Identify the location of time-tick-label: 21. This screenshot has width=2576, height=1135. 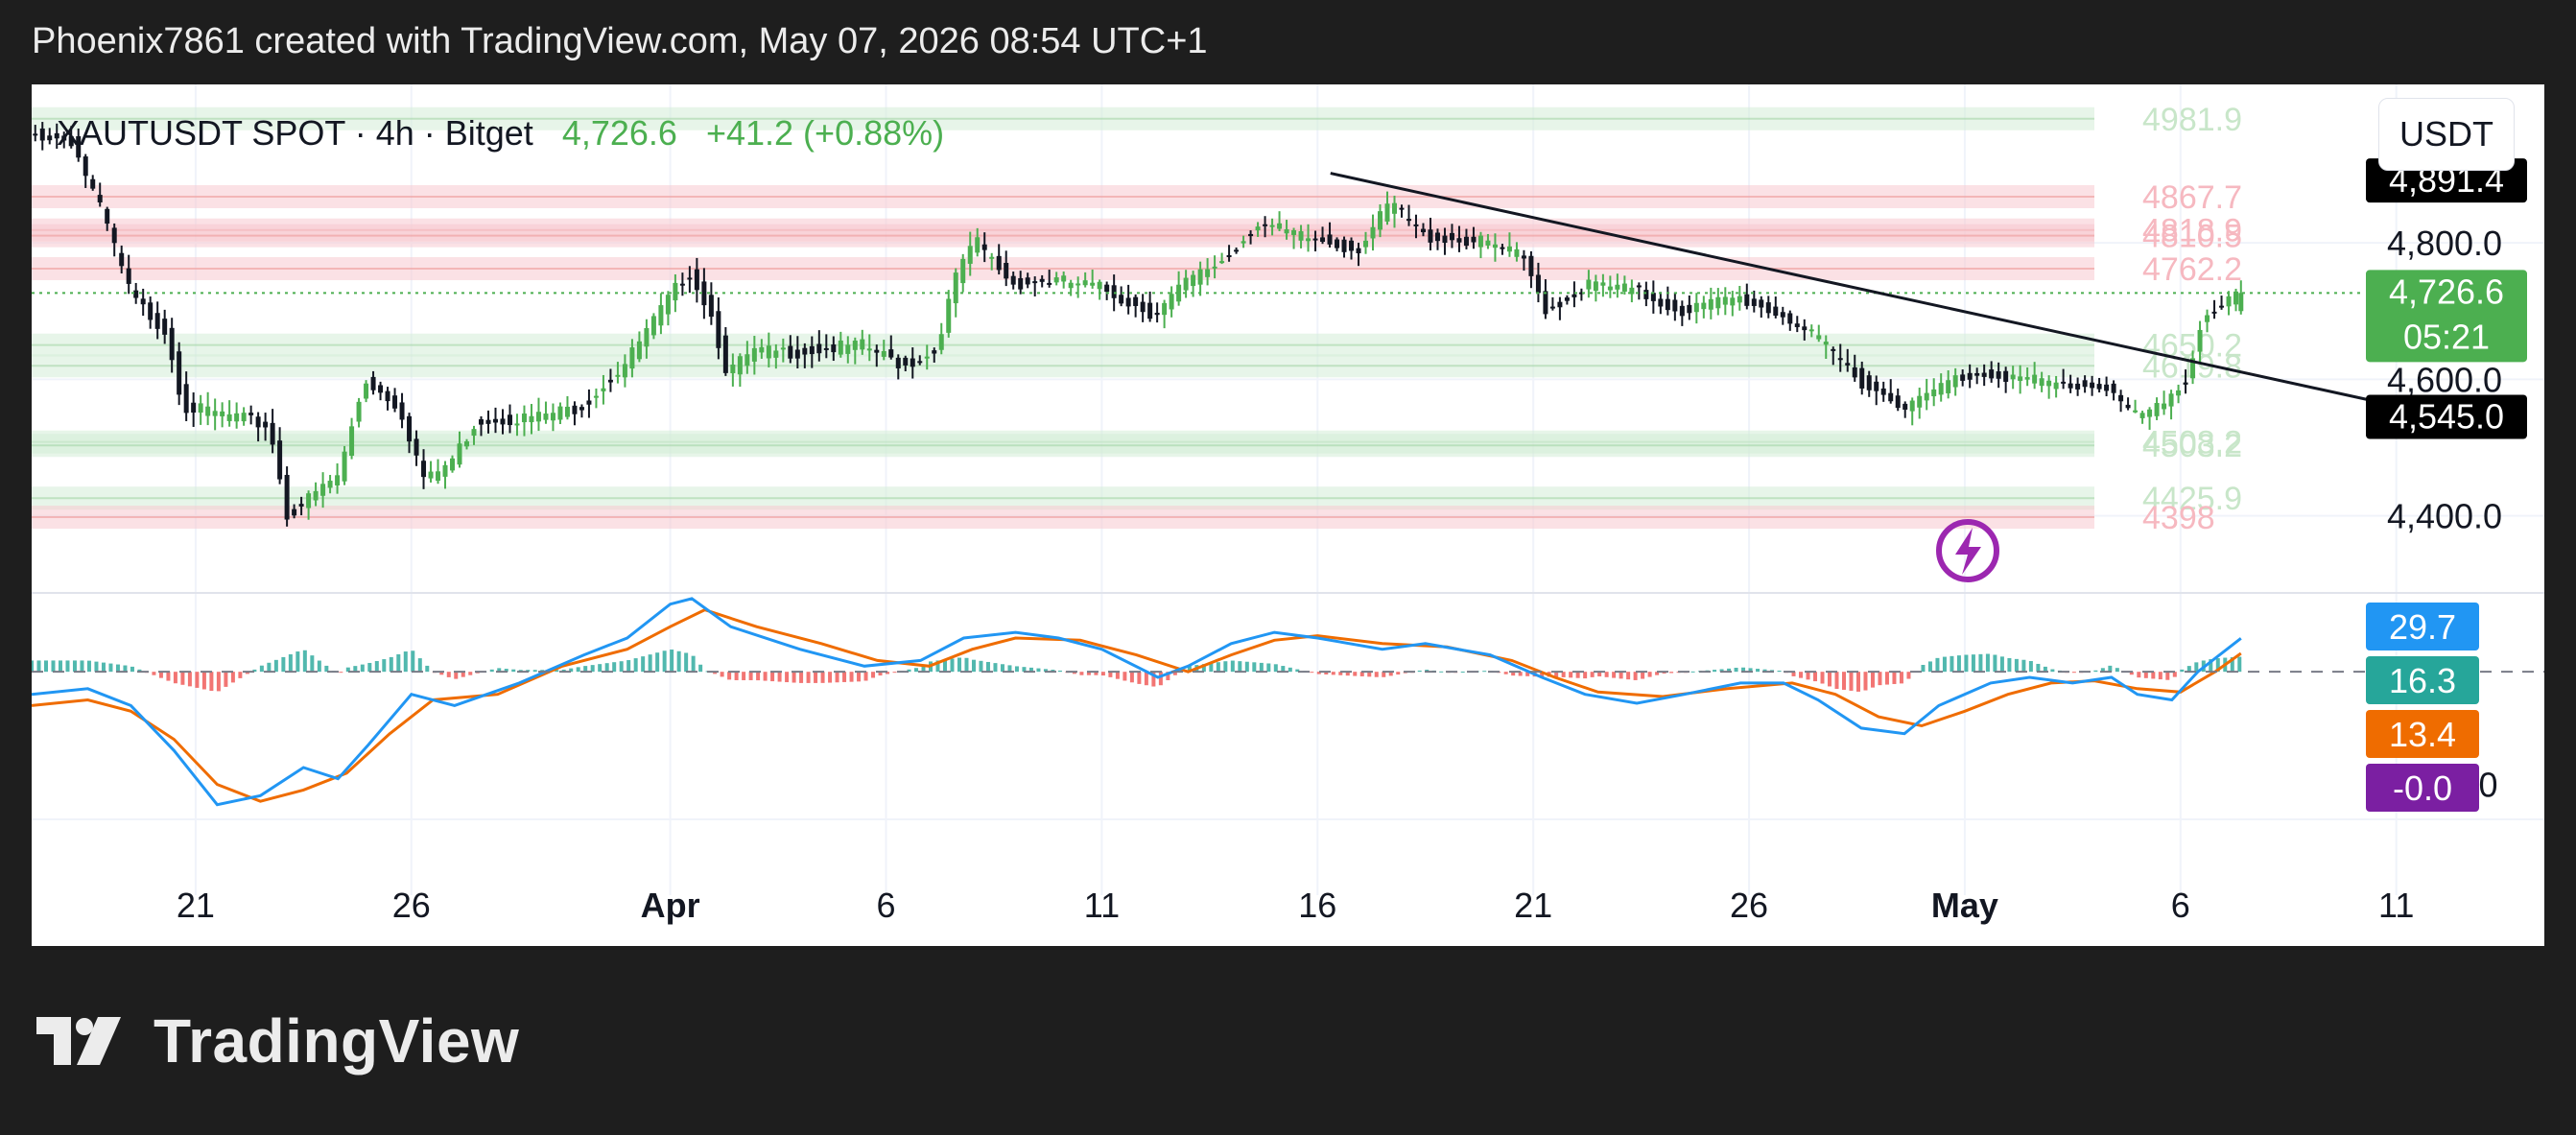
(196, 905).